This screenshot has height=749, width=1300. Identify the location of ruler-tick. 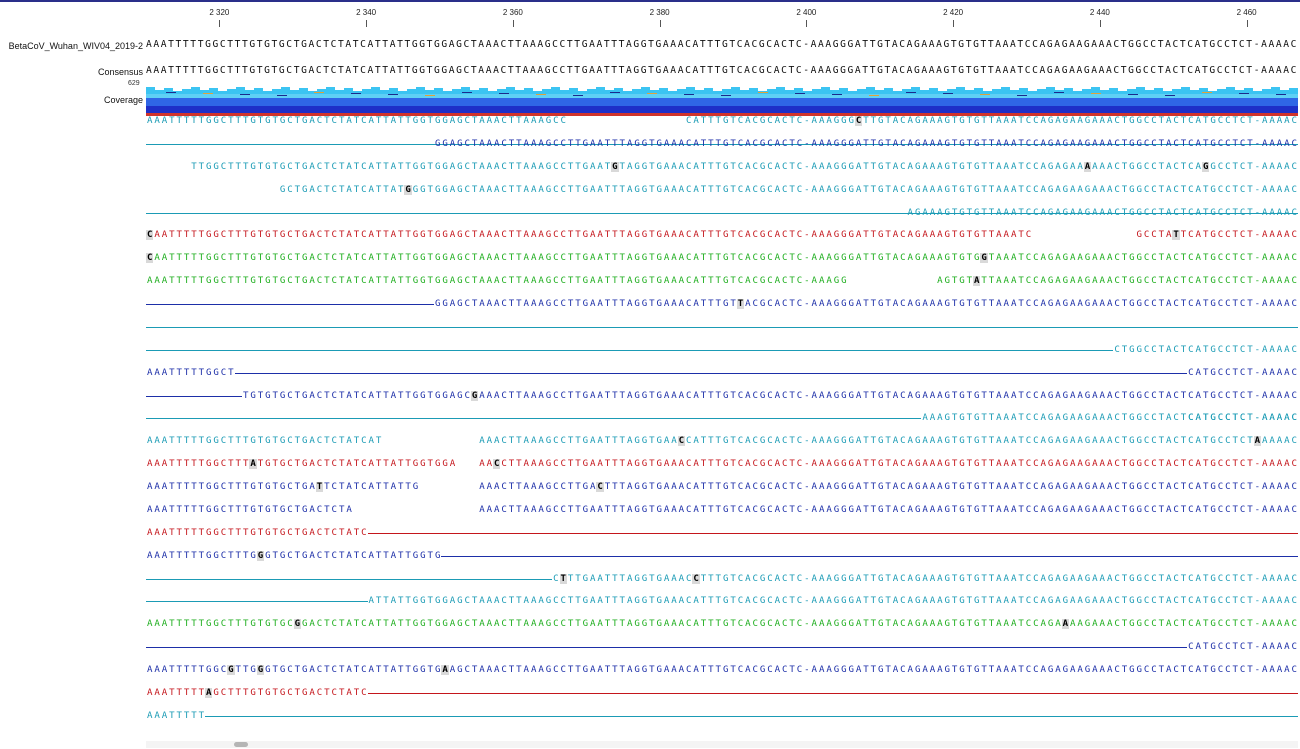
(220, 23).